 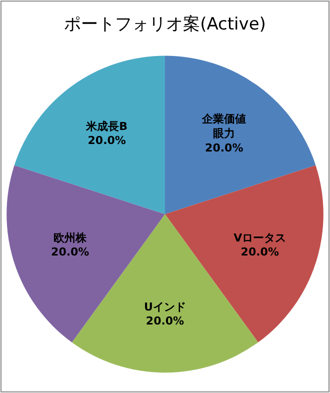 What do you see at coordinates (71, 237) in the screenshot?
I see `slice-label: 欧州株` at bounding box center [71, 237].